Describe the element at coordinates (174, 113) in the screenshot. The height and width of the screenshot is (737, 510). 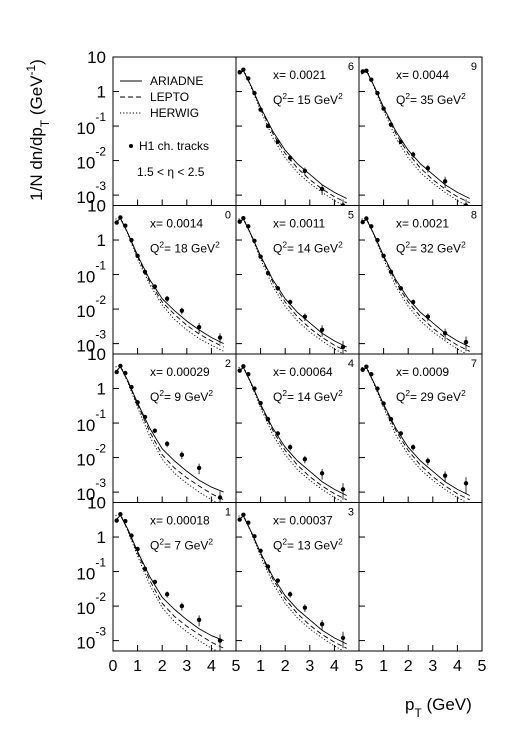
I see `legend-label: HERWIG` at that location.